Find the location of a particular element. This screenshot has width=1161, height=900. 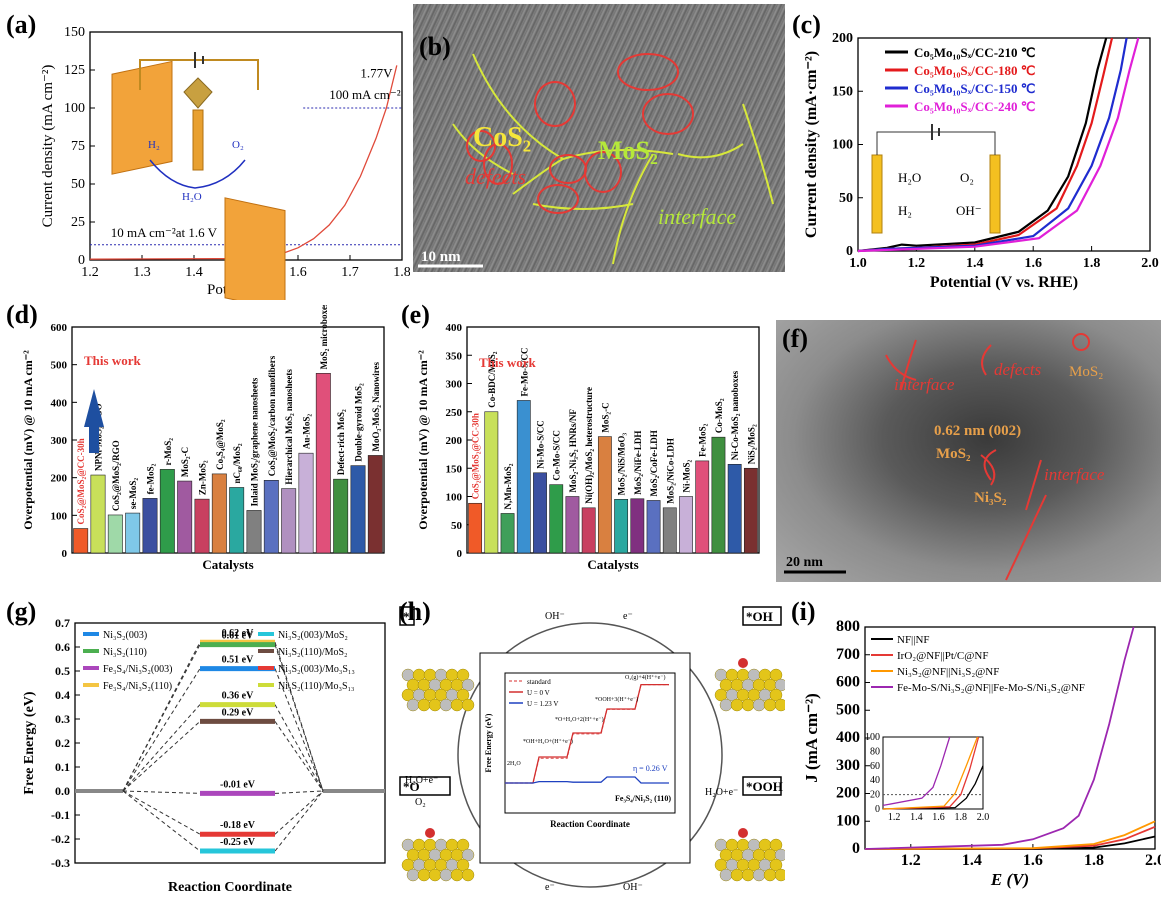

inset-u0-line is located at coordinates (587, 733).